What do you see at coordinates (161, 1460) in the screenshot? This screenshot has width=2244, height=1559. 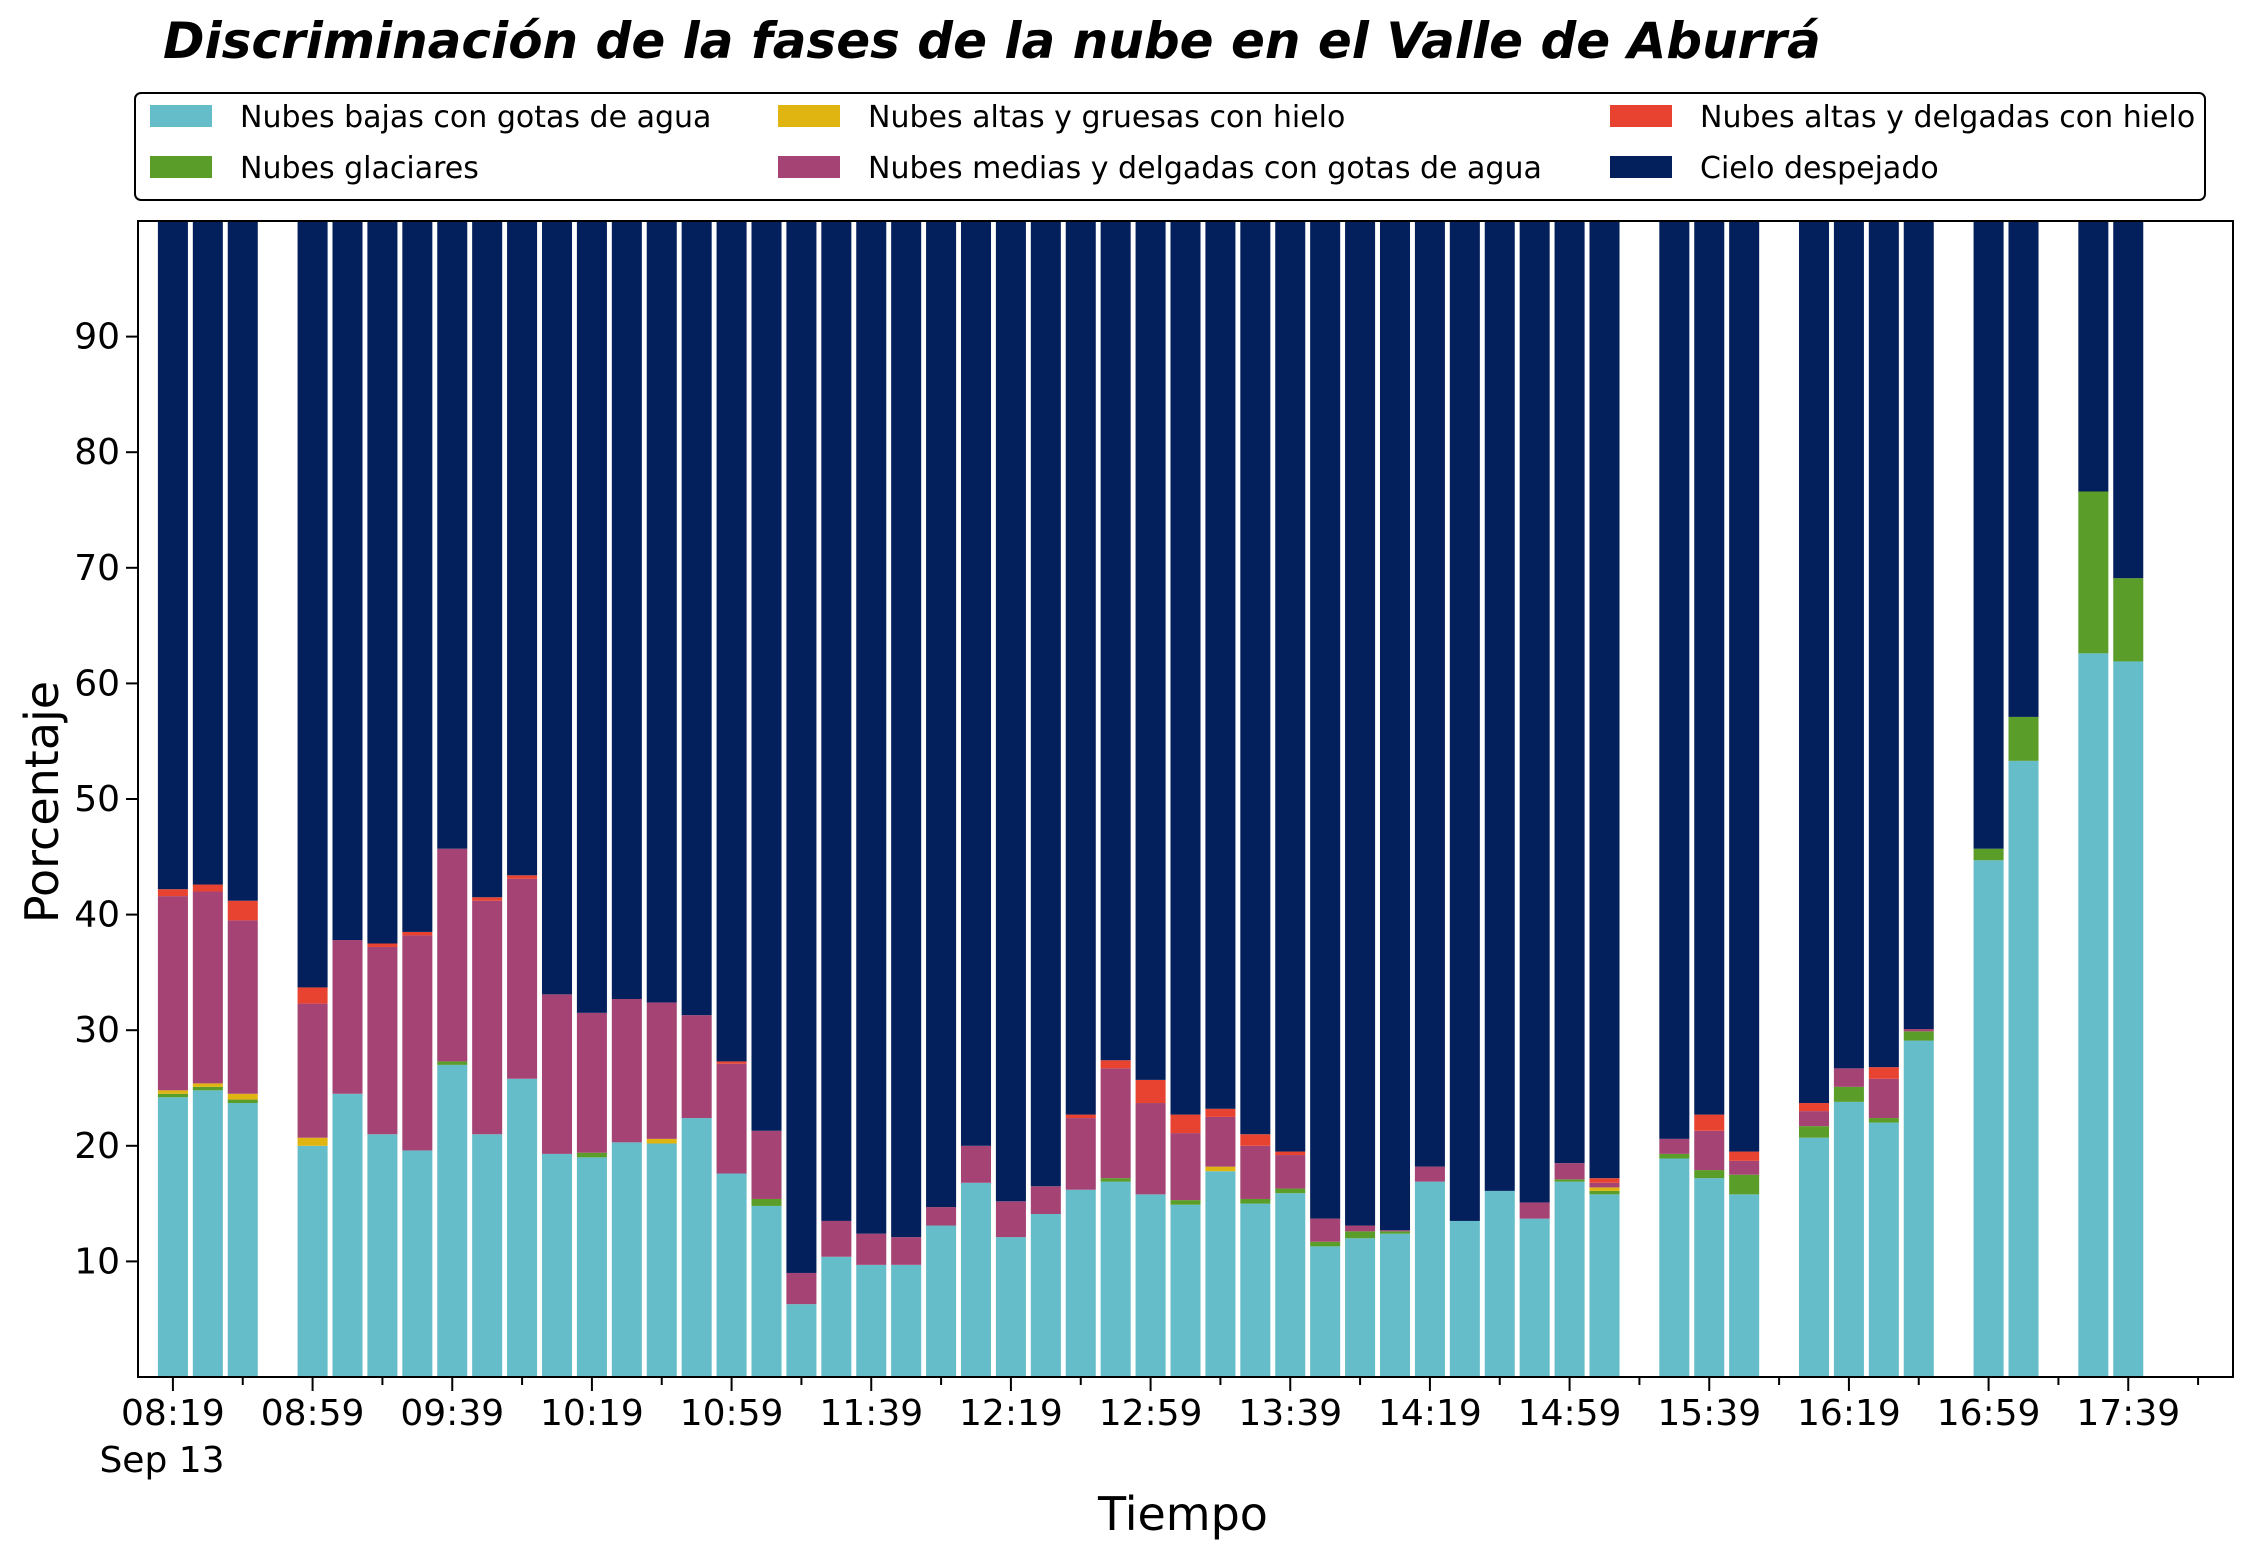 I see `x-date-label: Sep 13` at bounding box center [161, 1460].